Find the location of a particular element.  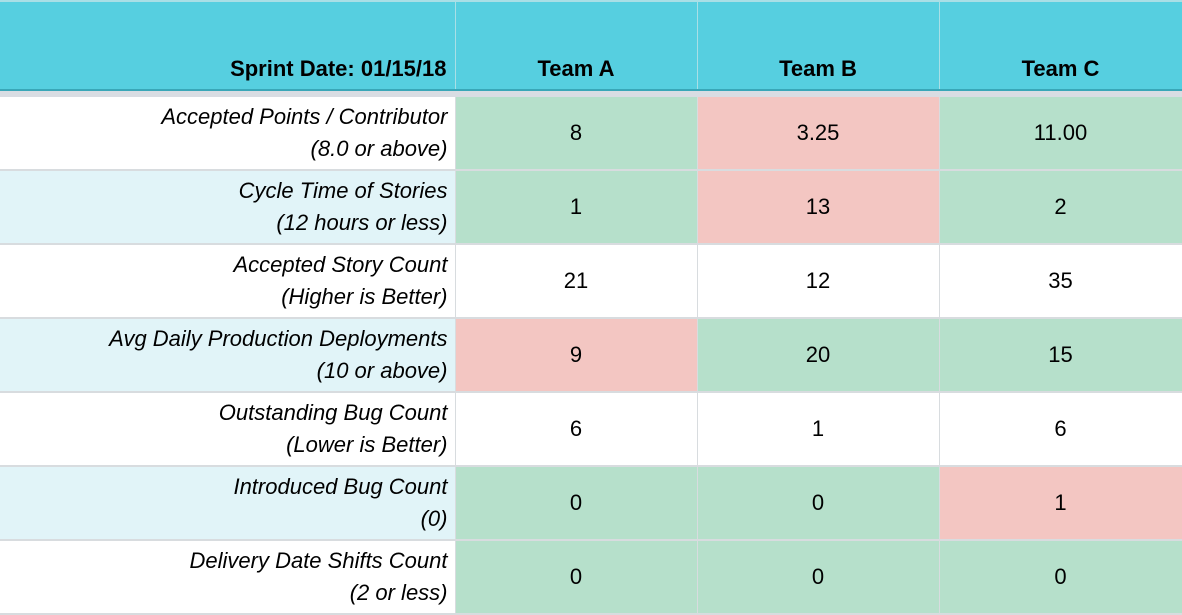

metric-target: (Higher is Better) is located at coordinates (364, 296).